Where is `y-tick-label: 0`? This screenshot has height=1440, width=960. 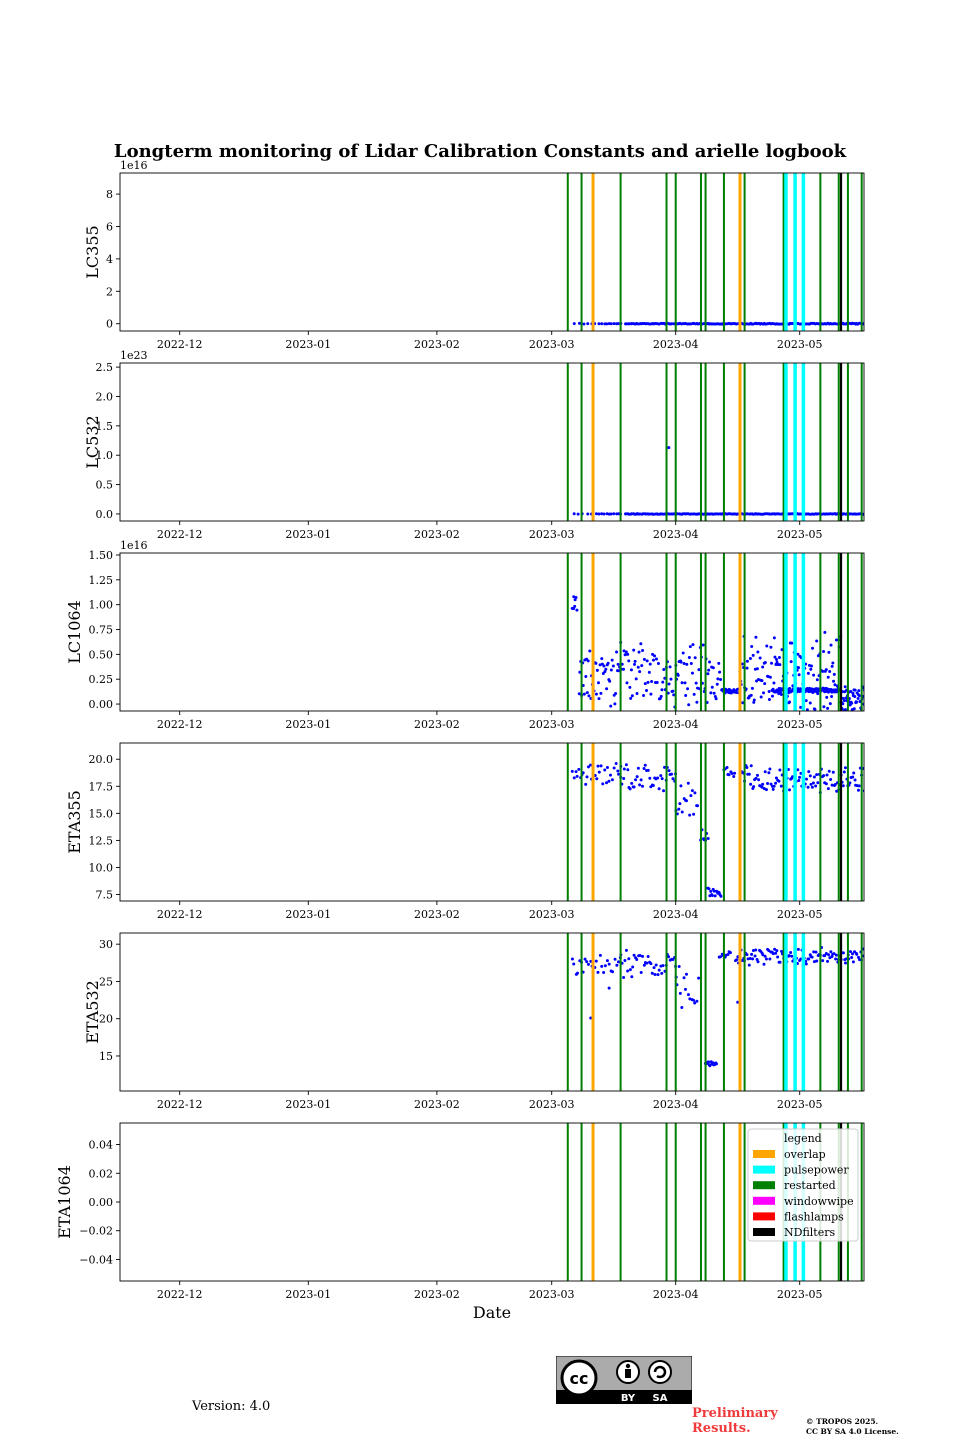
y-tick-label: 0 is located at coordinates (109, 324).